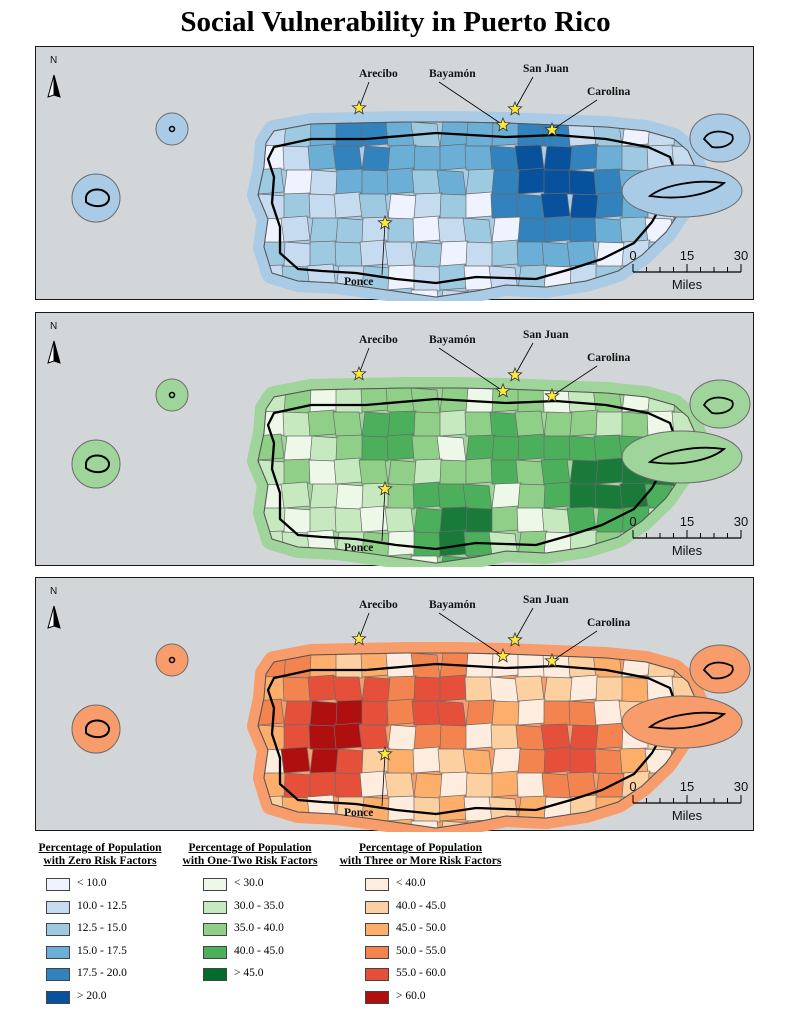  I want to click on legend-item: 55.0 - 60.0, so click(420, 979).